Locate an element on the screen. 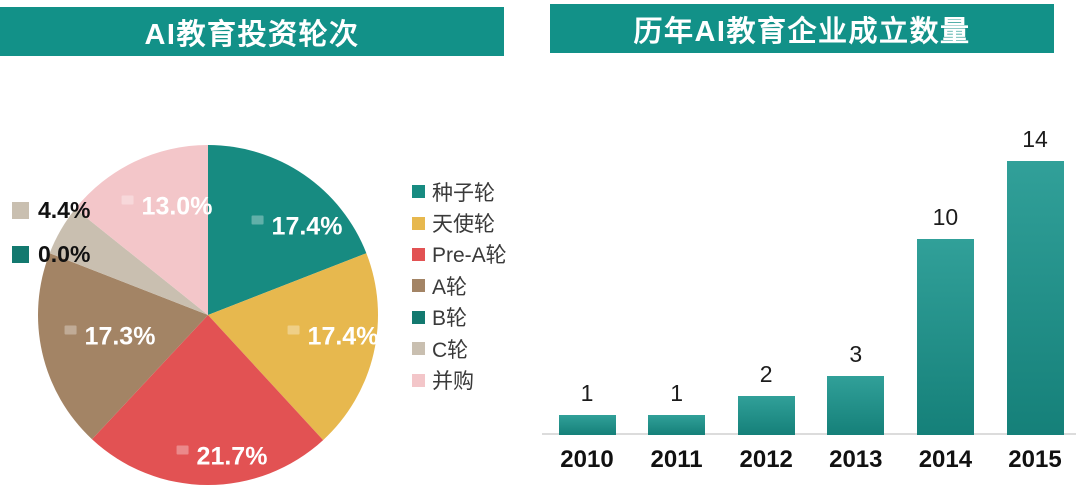 The height and width of the screenshot is (495, 1080). pie-callout: 4.4% is located at coordinates (51, 210).